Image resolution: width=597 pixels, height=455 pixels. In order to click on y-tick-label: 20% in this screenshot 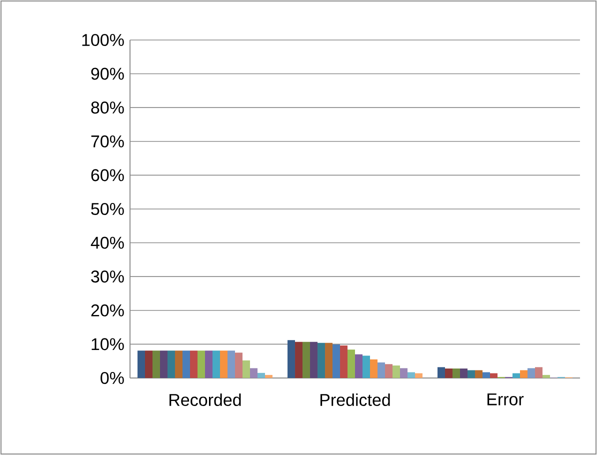, I will do `click(107, 310)`.